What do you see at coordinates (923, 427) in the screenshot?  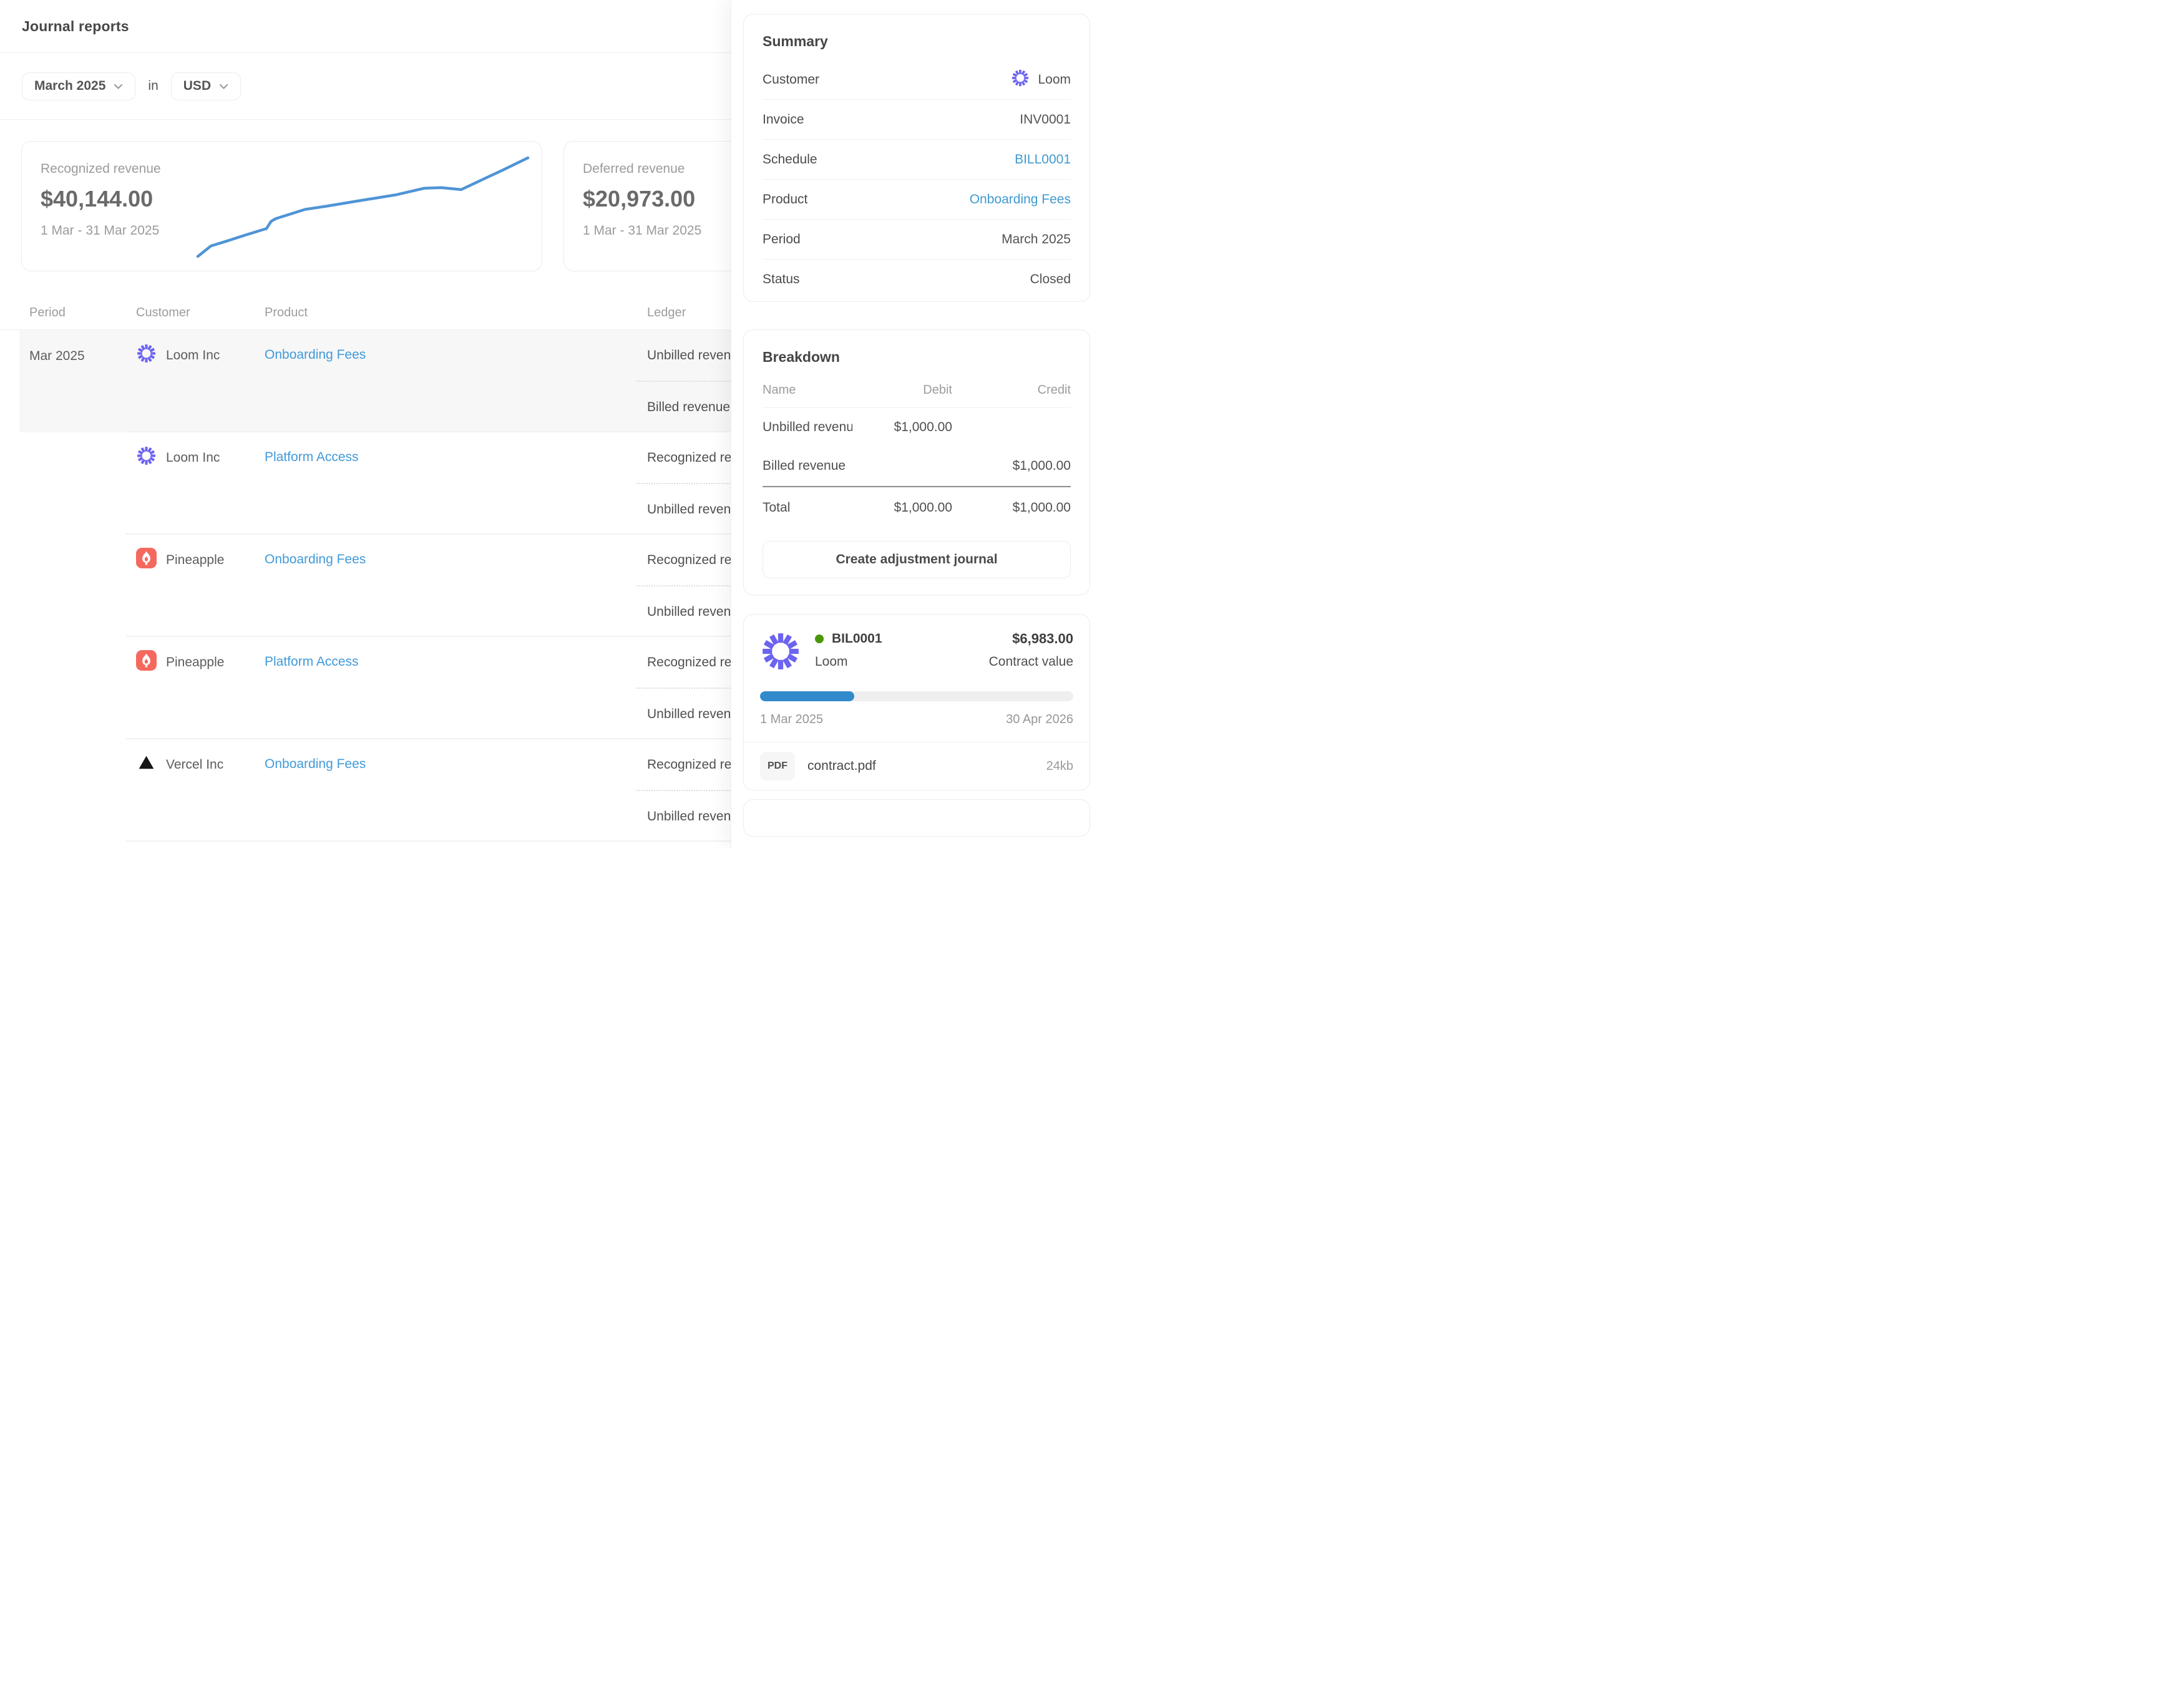 I see `breakdown-row-debit: $1,000.00` at bounding box center [923, 427].